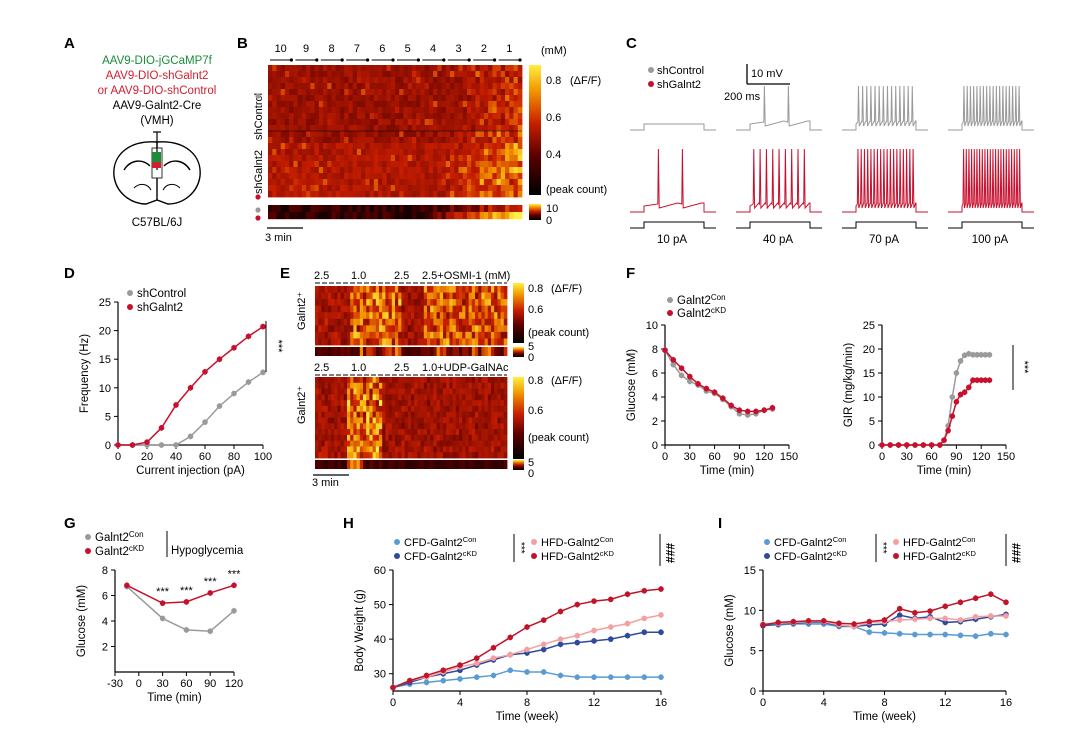  I want to click on x-tick-label: 0, so click(665, 457).